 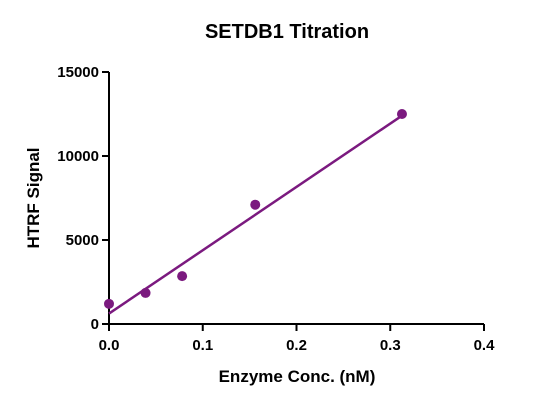 What do you see at coordinates (82, 240) in the screenshot?
I see `y-tick-label: 5000` at bounding box center [82, 240].